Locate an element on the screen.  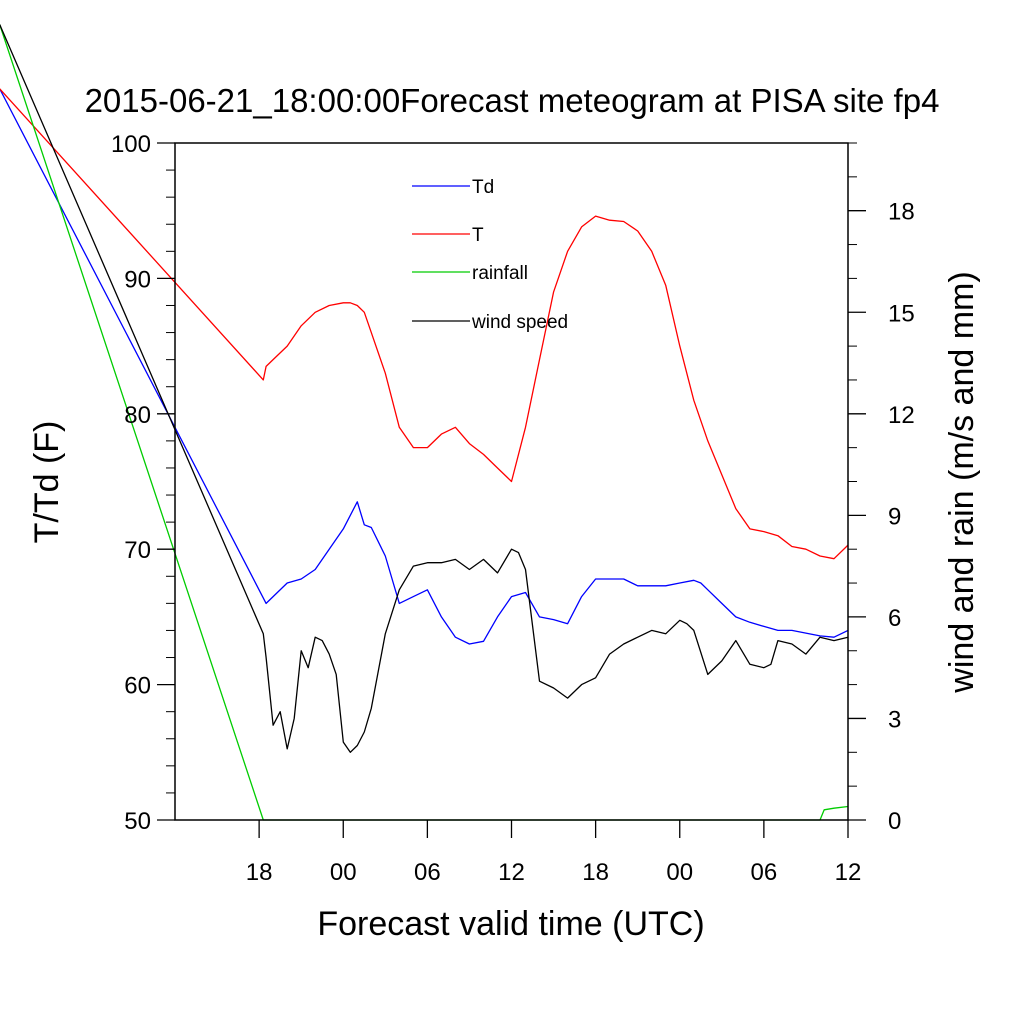
y-right-tick-label: 0 is located at coordinates (894, 821).